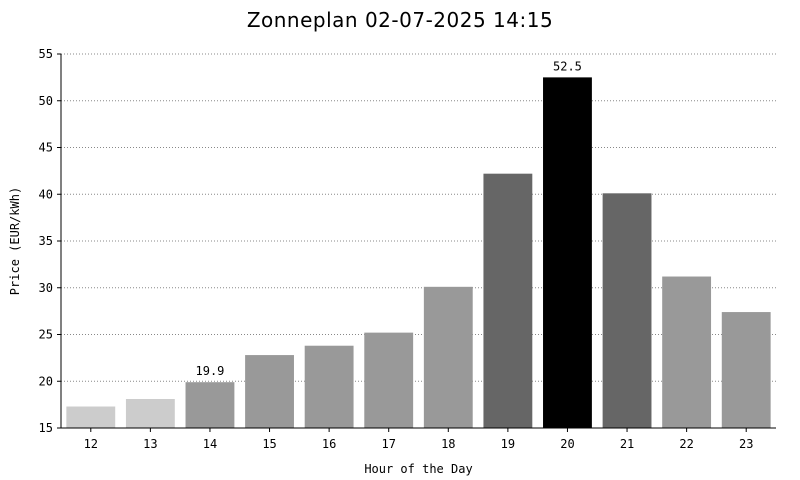 Image resolution: width=800 pixels, height=480 pixels. Describe the element at coordinates (91, 444) in the screenshot. I see `x-tick-label: 12` at that location.